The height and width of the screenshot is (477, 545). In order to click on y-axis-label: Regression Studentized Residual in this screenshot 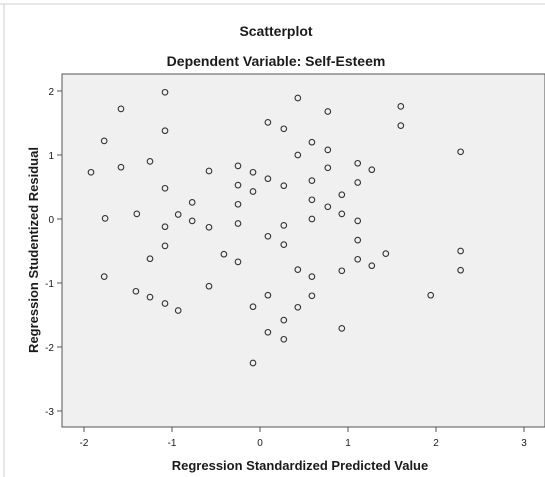, I will do `click(33, 250)`.